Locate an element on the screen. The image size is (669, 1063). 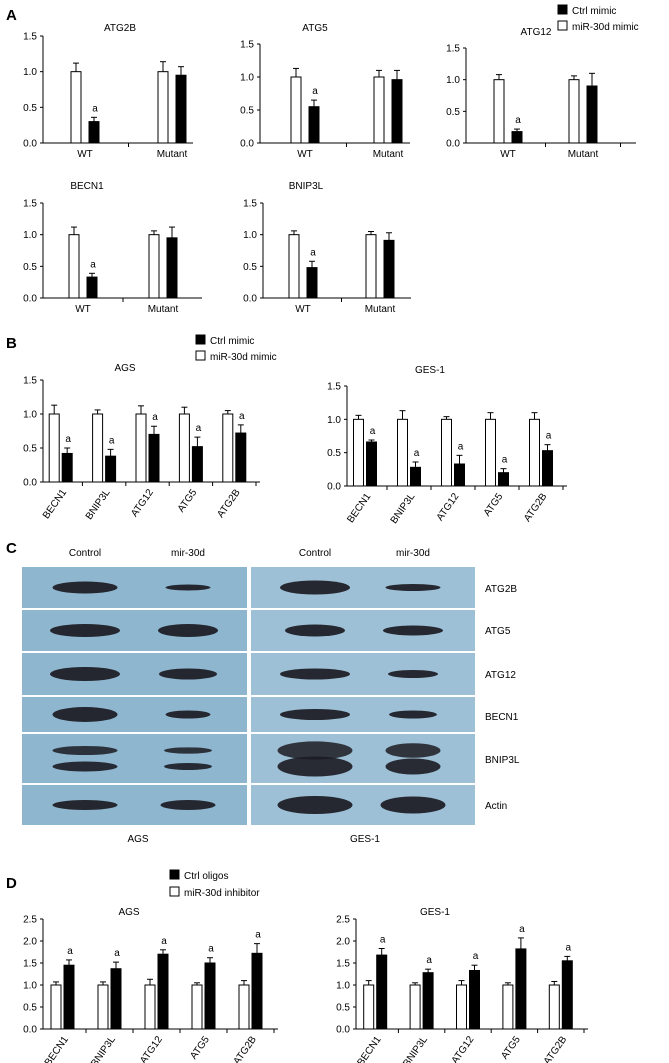
legend-a: Ctrl mimic miR-30d mimic is located at coordinates (598, 18).